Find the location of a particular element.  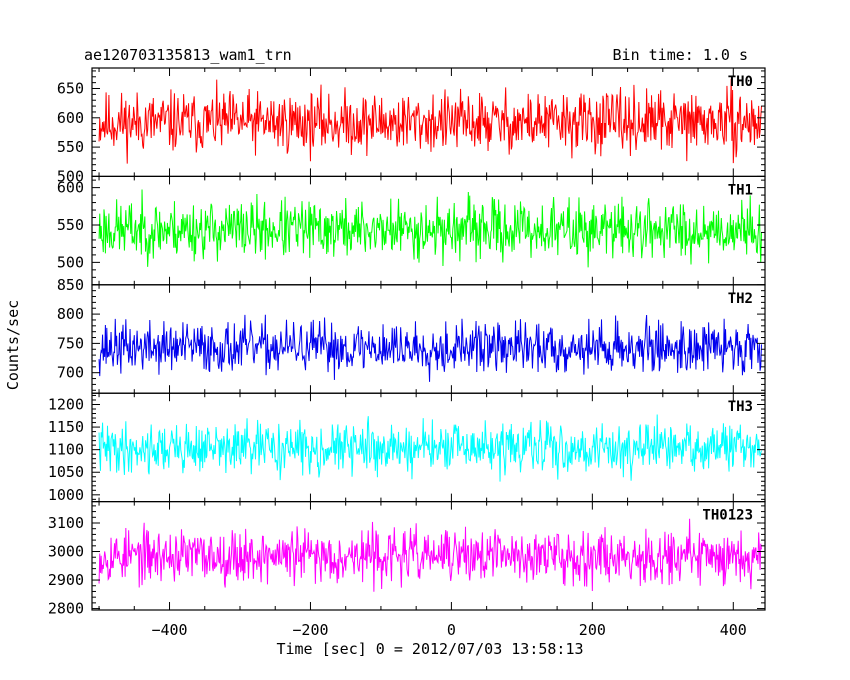

y-tick-label: 750 is located at coordinates (70, 343).